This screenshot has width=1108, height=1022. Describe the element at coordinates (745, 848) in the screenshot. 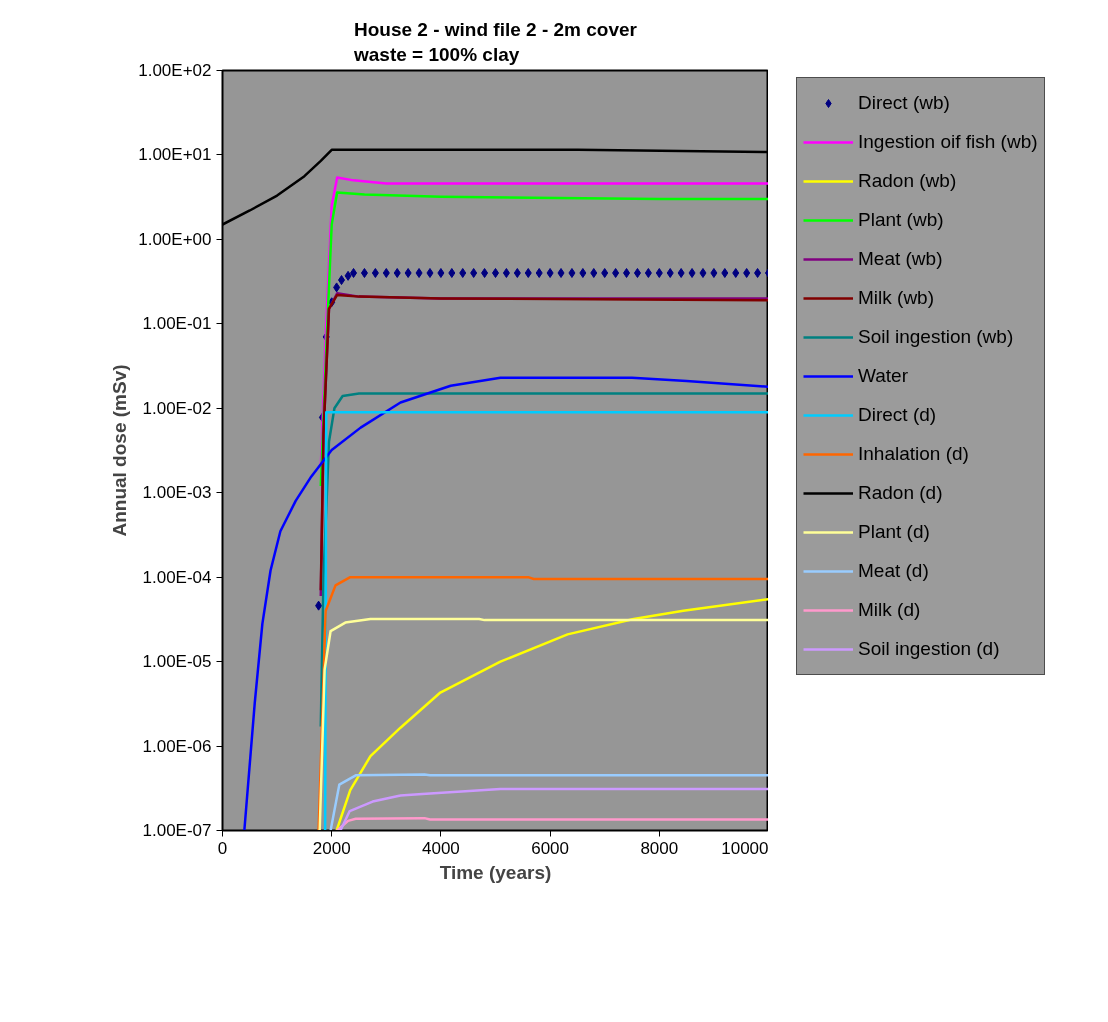

I see `x-tick-label: 10000` at that location.